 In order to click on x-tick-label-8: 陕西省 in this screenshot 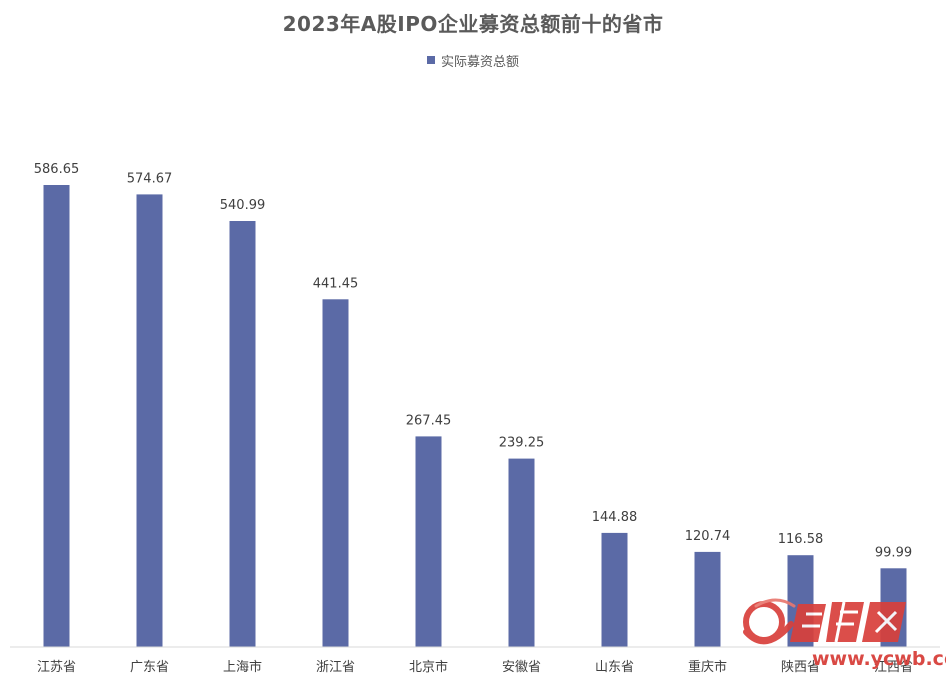, I will do `click(800, 667)`.